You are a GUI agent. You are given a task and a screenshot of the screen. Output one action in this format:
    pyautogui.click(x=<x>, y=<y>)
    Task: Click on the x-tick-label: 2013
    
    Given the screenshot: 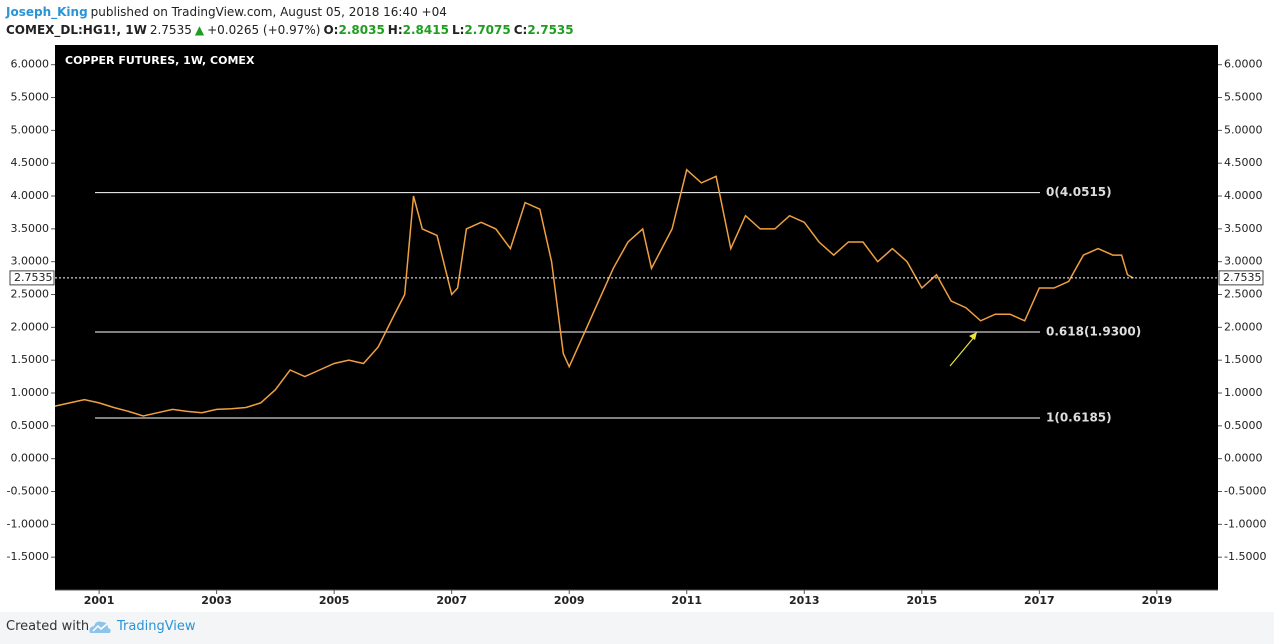 What is the action you would take?
    pyautogui.click(x=804, y=600)
    